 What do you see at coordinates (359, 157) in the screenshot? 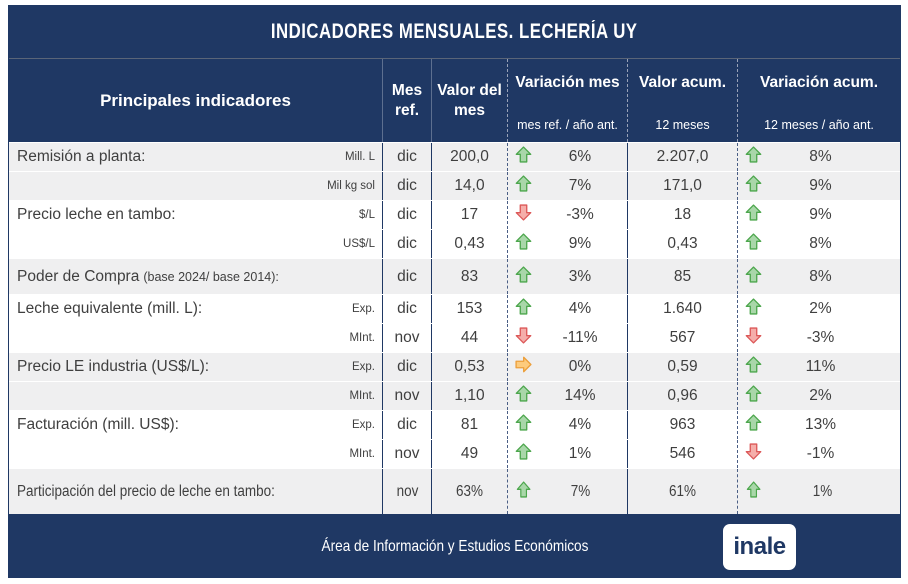
I see `indicator-unit: Mill. L` at bounding box center [359, 157].